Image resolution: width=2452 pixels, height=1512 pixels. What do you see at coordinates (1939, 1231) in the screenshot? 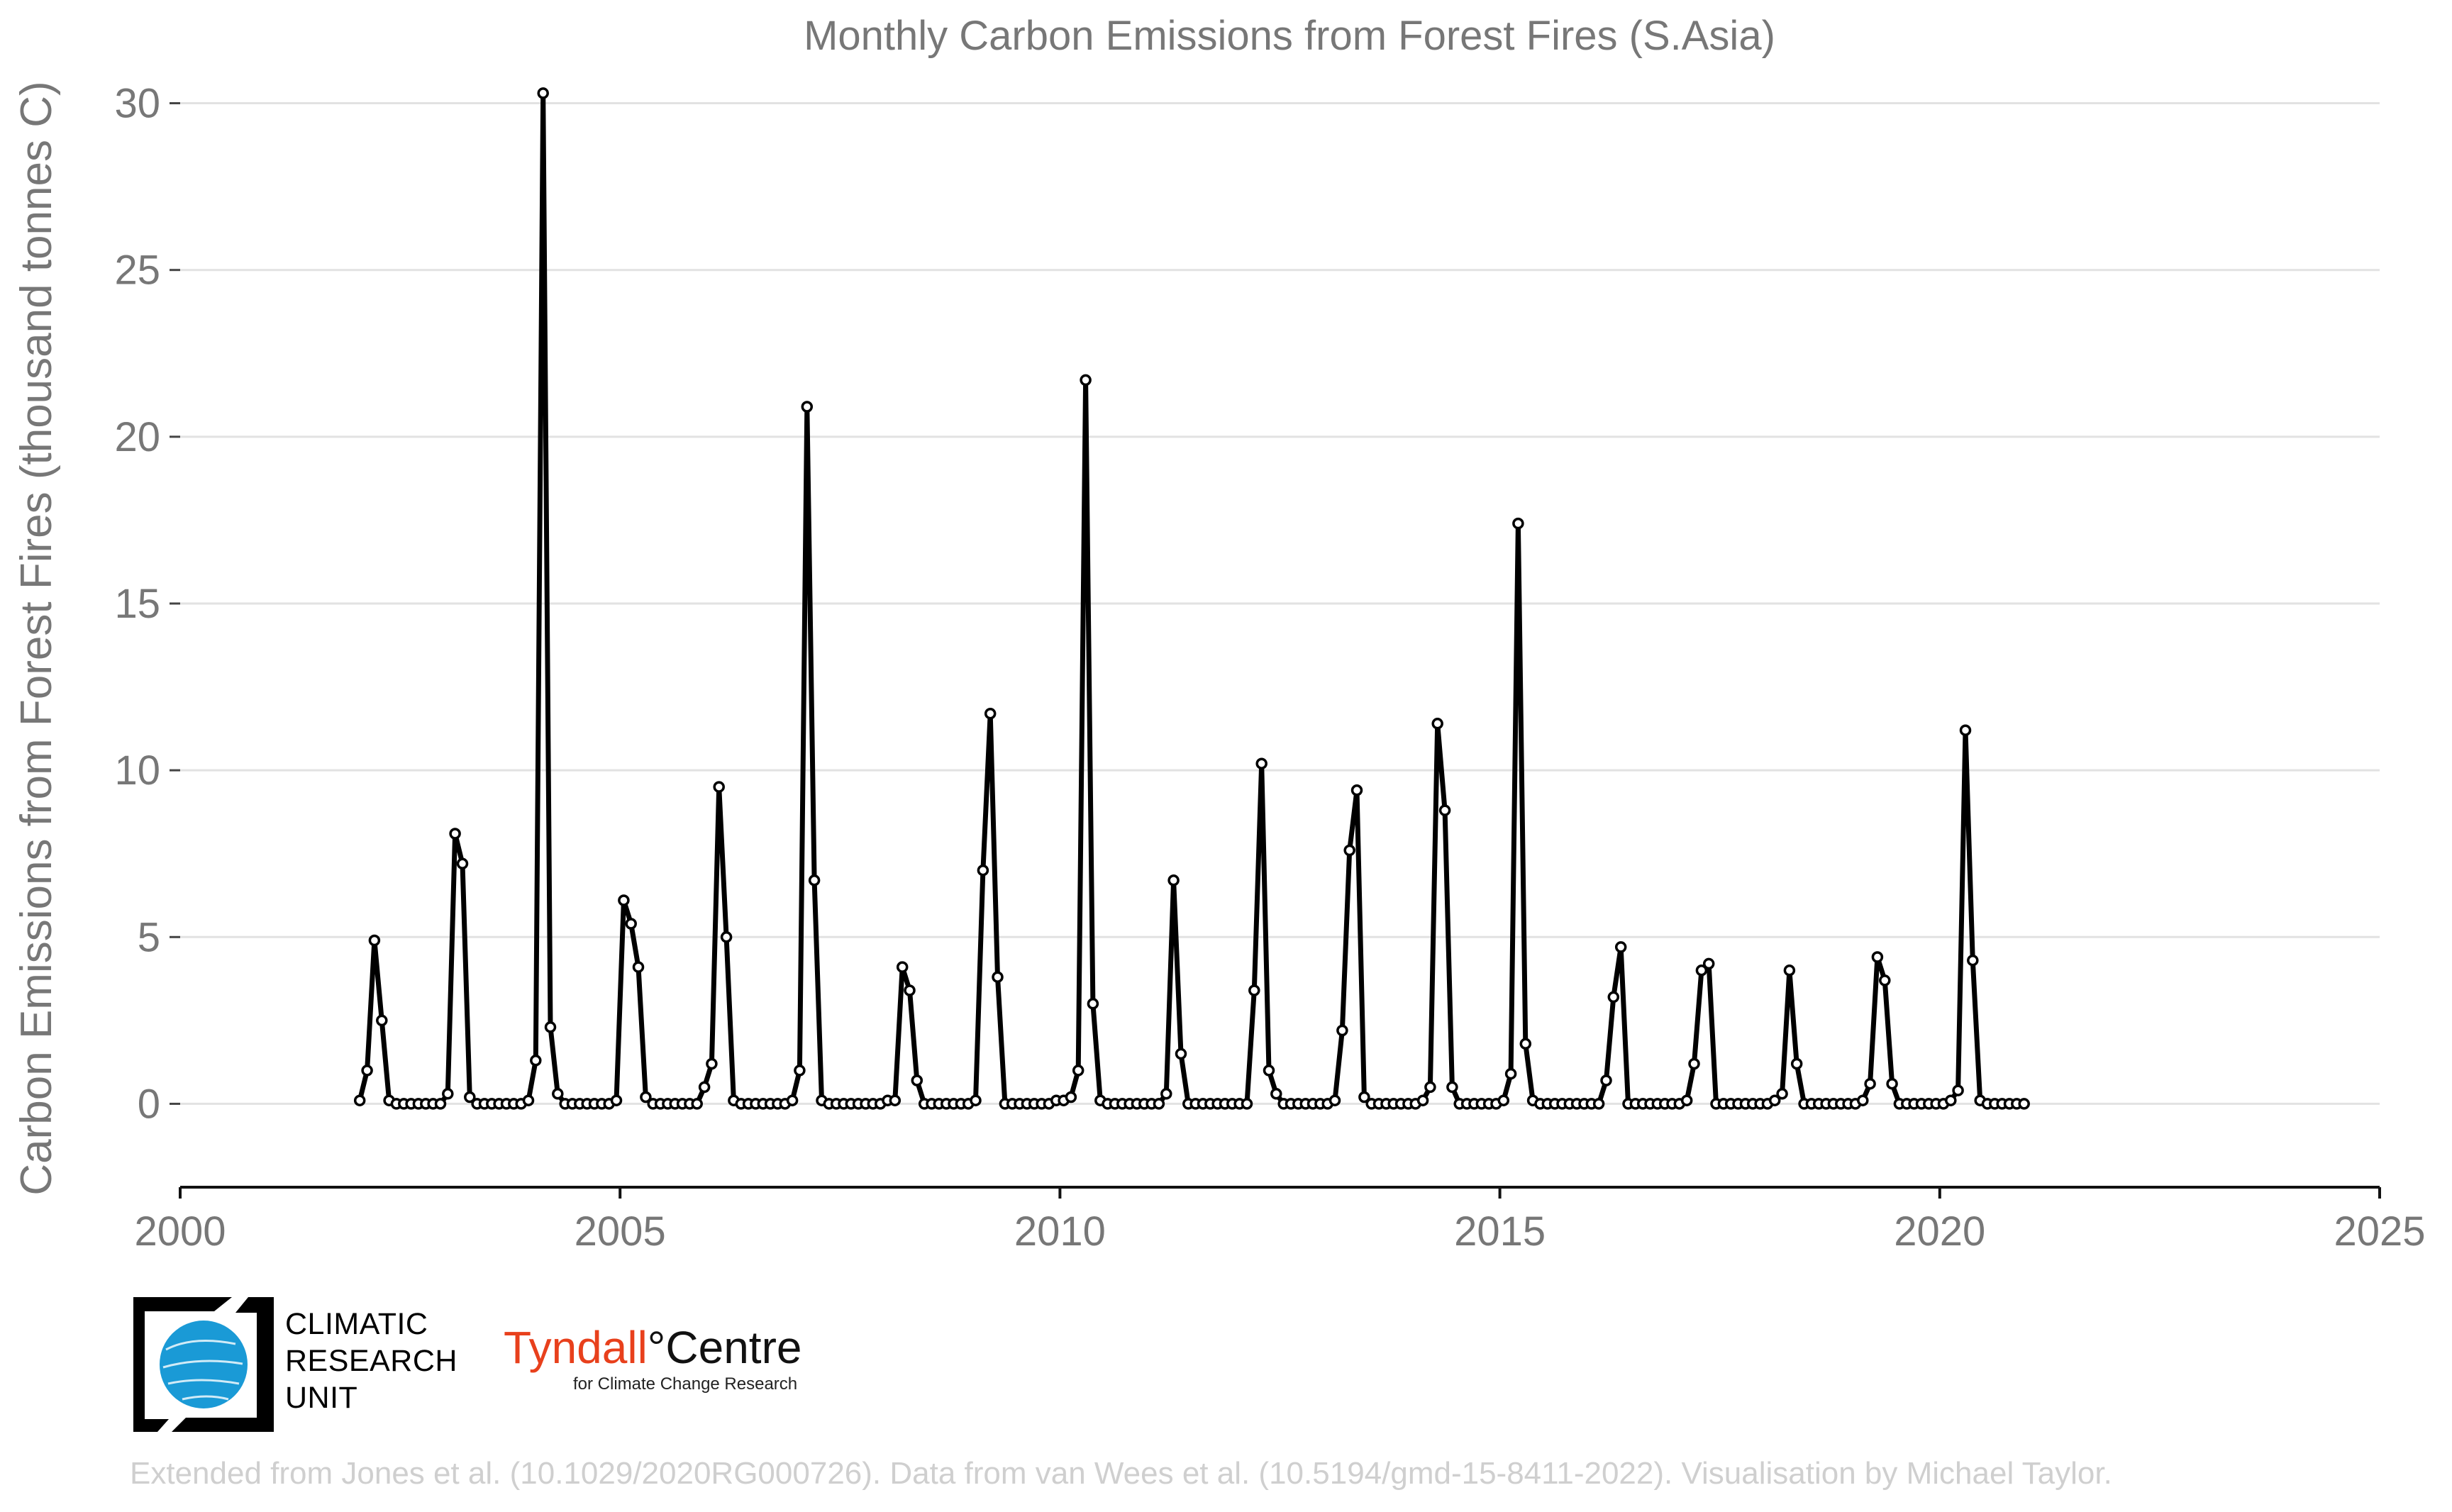
I see `x-tick-label: 2020` at bounding box center [1939, 1231].